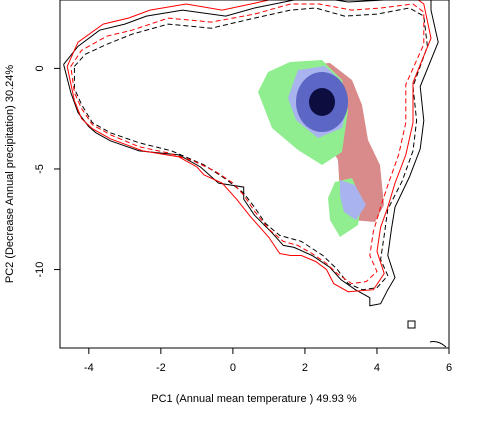 The height and width of the screenshot is (427, 480). I want to click on occupied-niche-layer, so click(321, 148).